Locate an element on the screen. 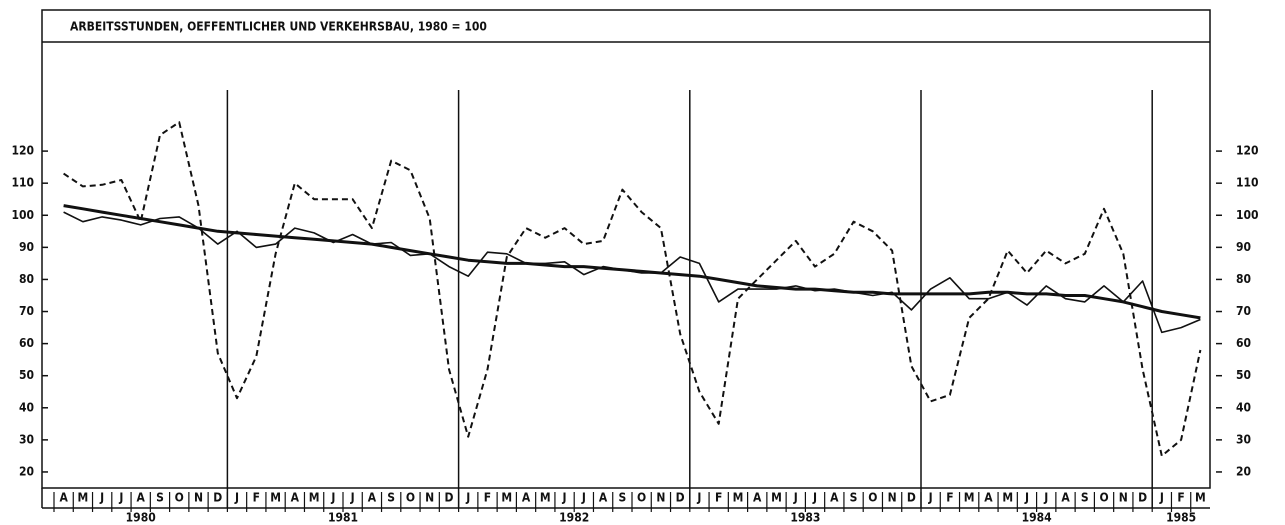  year-label: 1984 is located at coordinates (1037, 518).